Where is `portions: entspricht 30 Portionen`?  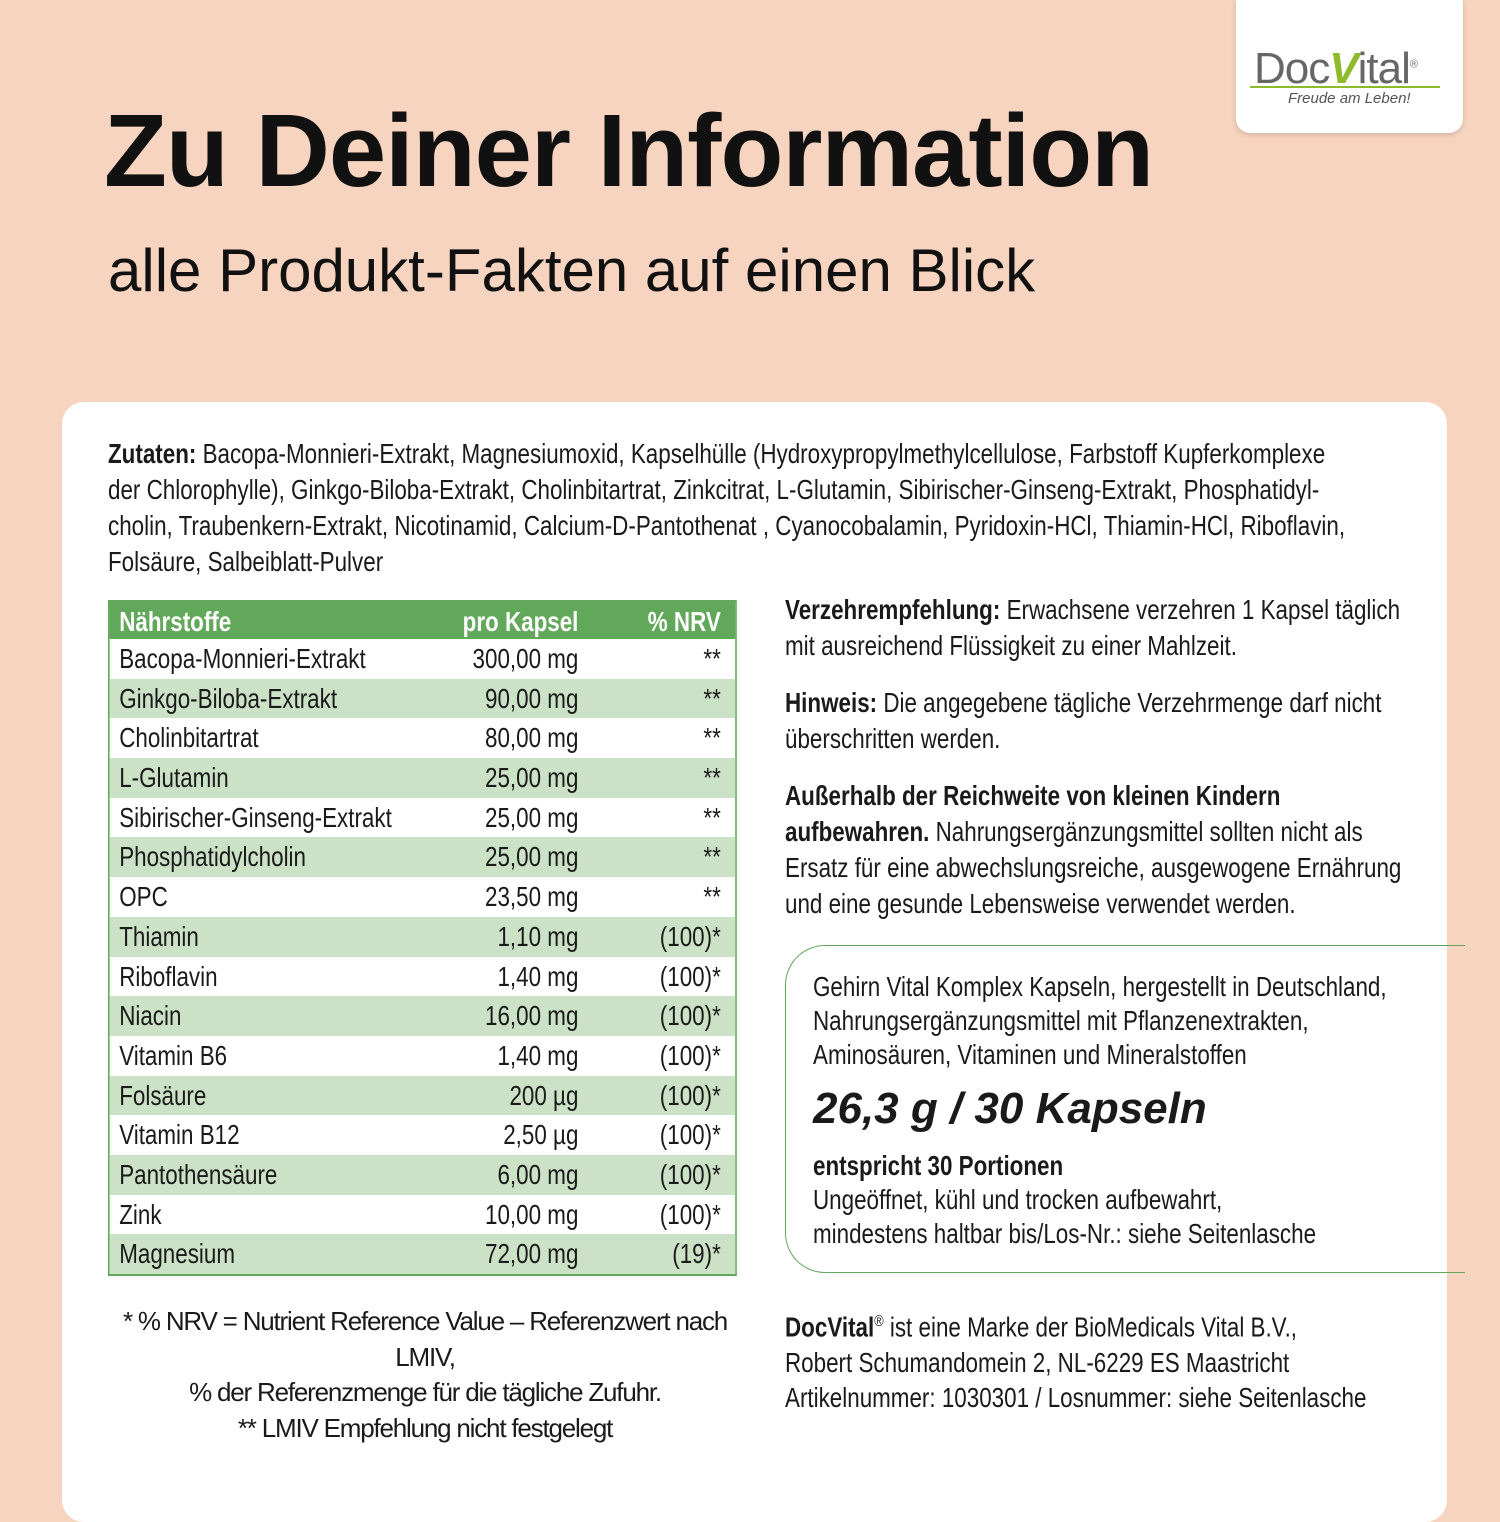
portions: entspricht 30 Portionen is located at coordinates (938, 1165).